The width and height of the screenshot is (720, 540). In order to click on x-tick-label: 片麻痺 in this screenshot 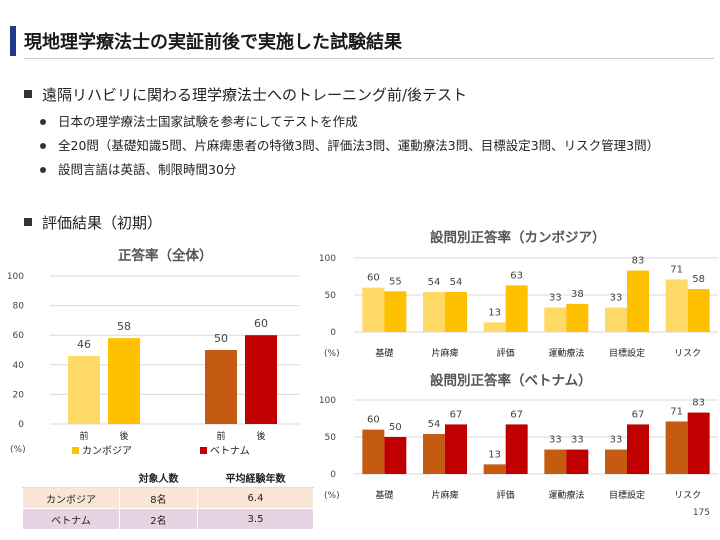, I will do `click(444, 495)`.